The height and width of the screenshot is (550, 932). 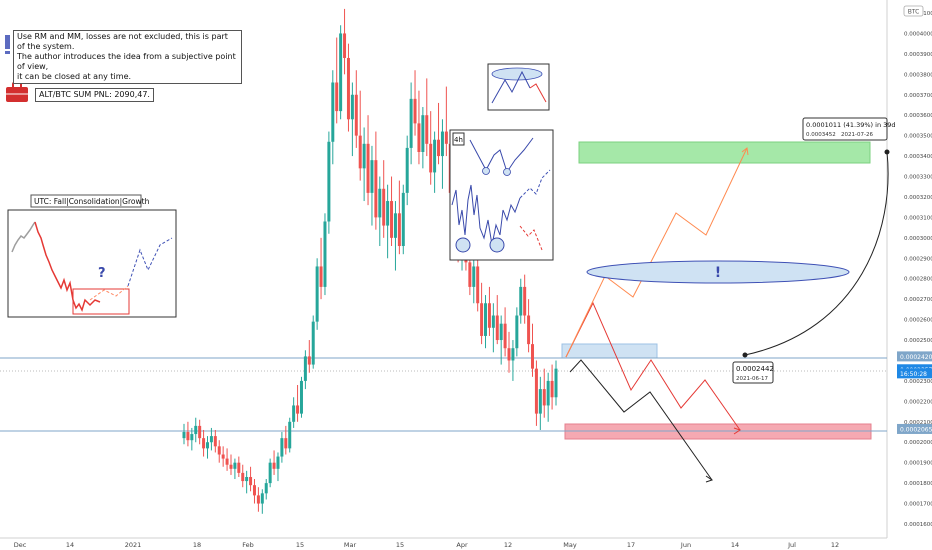 I want to click on pattern-inset-4h: 4h, so click(x=501, y=195).